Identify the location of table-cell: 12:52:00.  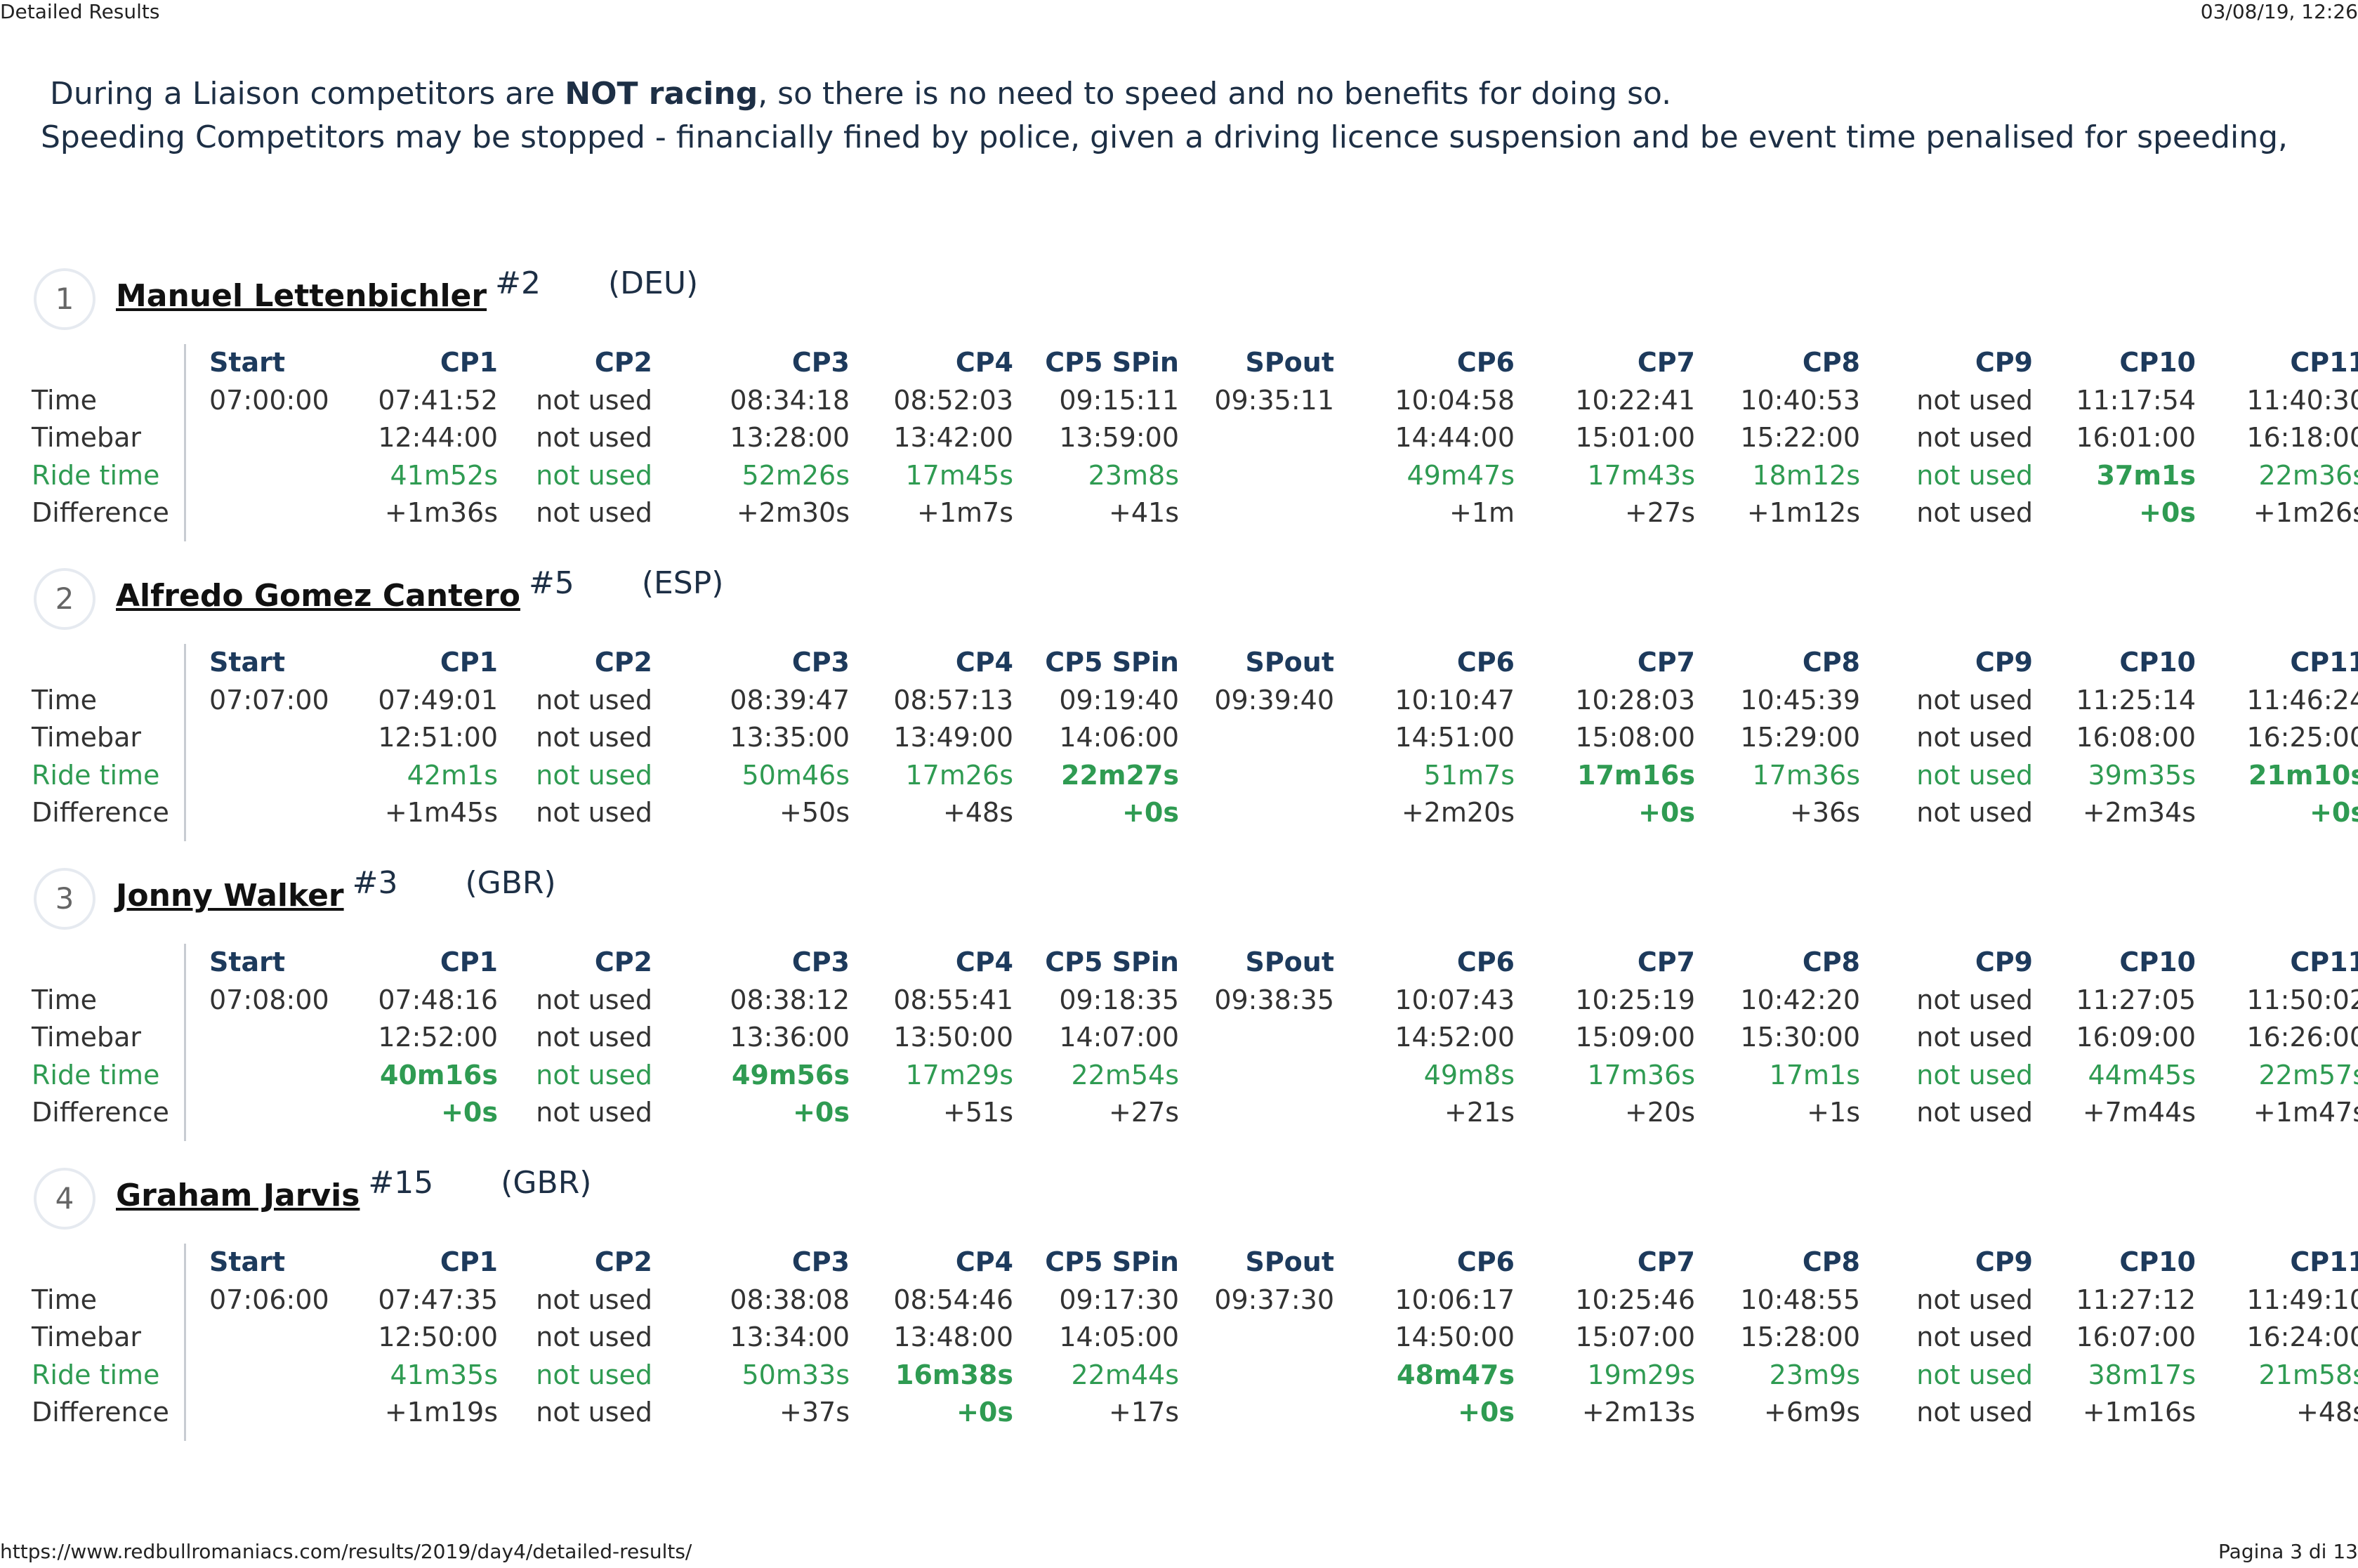
(438, 1037).